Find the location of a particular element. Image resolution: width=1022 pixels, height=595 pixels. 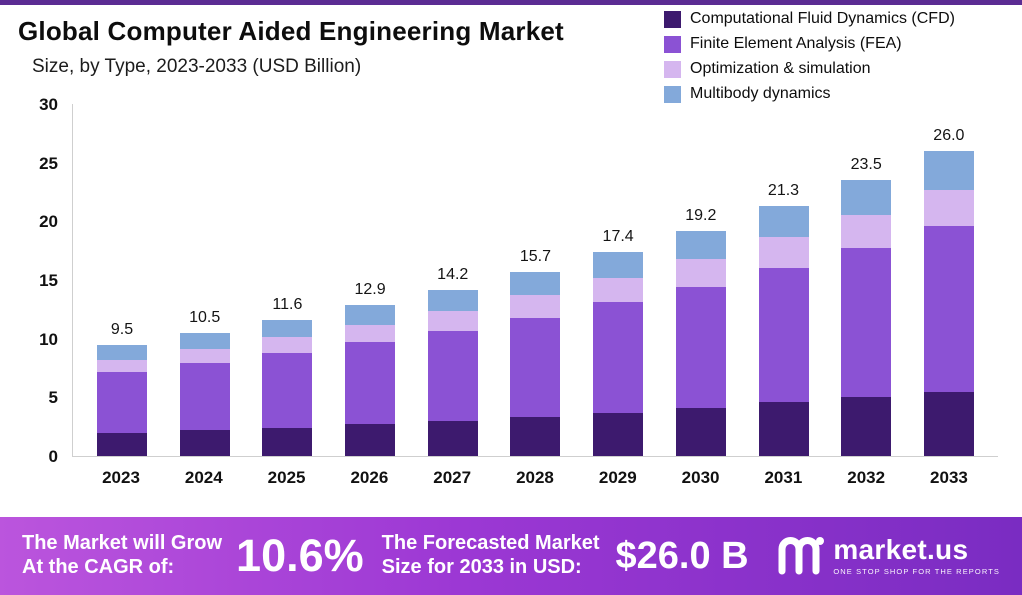

brand-block: market.us ONE STOP SHOP FOR THE REPORTS is located at coordinates (888, 556).